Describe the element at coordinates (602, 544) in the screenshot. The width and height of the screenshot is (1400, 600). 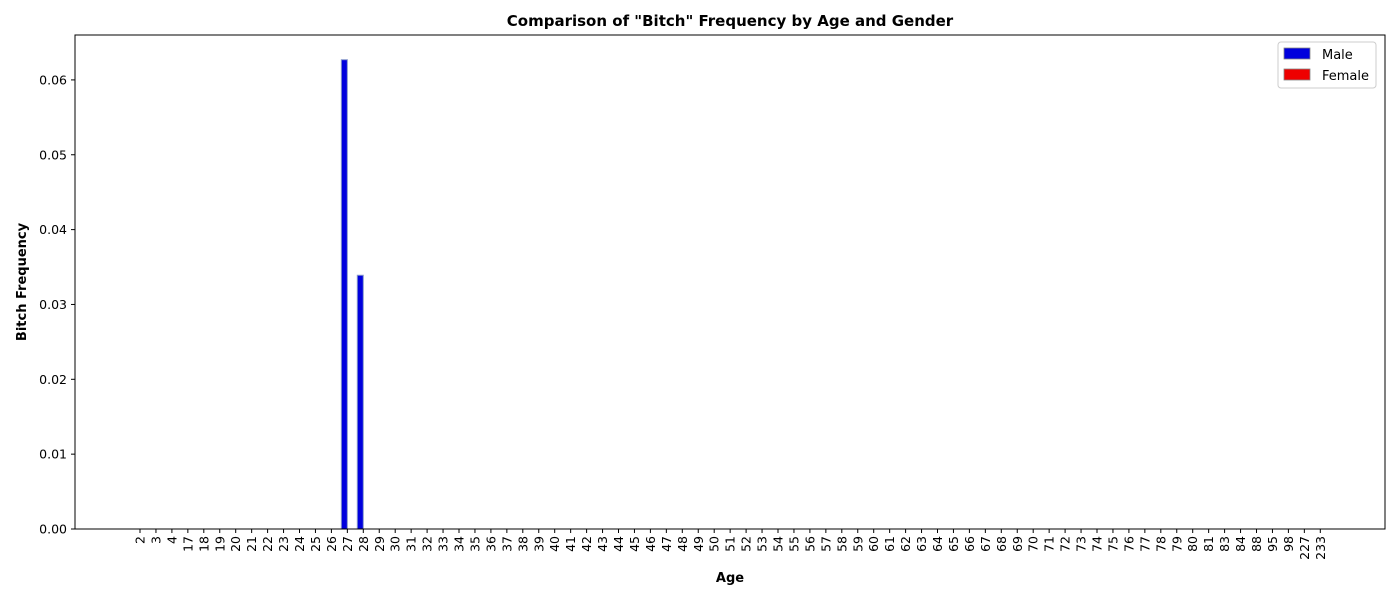
I see `x-tick-label: 43` at that location.